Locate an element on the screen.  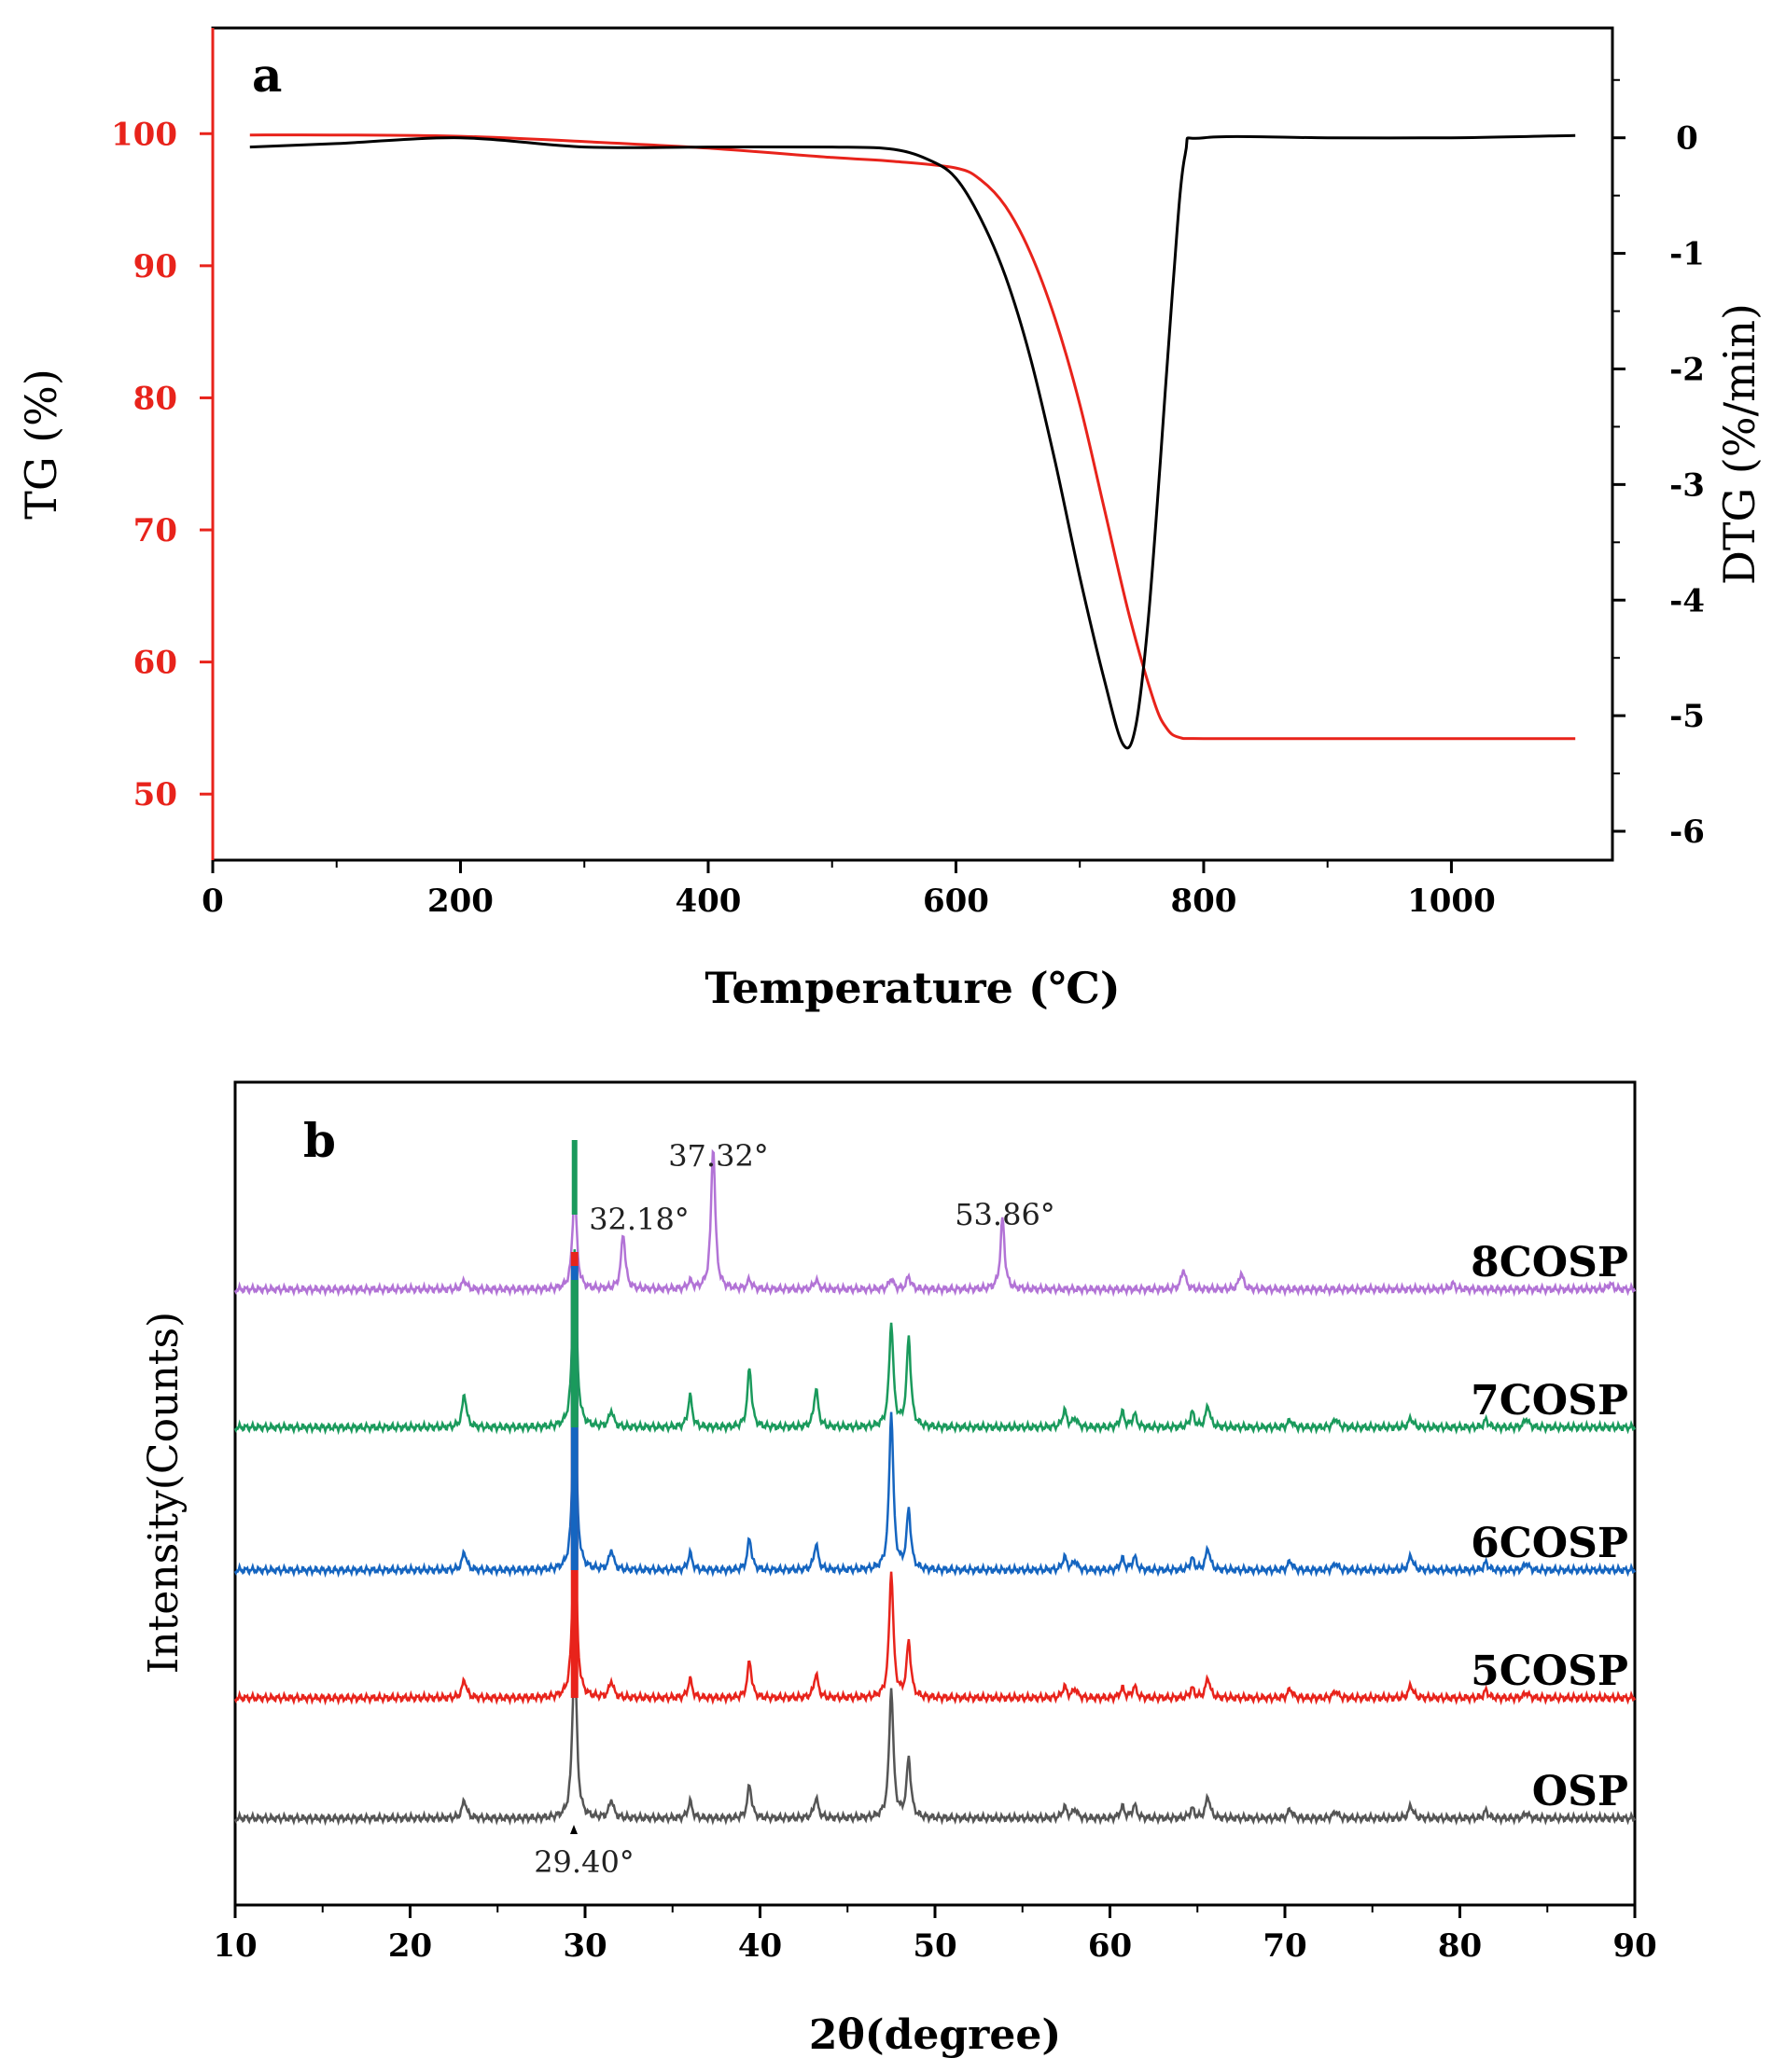
panel-a-left-y-tick-label: 60 is located at coordinates (155, 663).